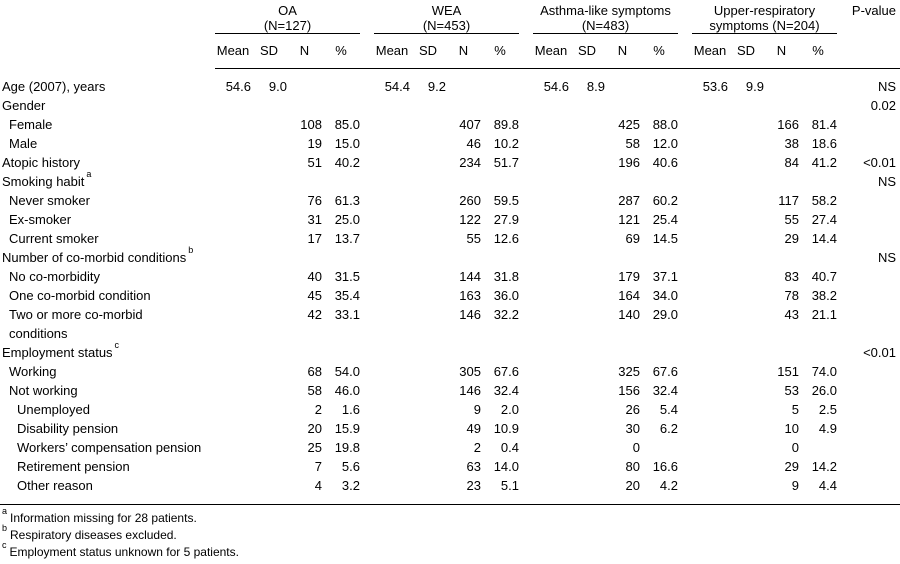 The height and width of the screenshot is (564, 900). What do you see at coordinates (668, 409) in the screenshot?
I see `pct-value: 5.4` at bounding box center [668, 409].